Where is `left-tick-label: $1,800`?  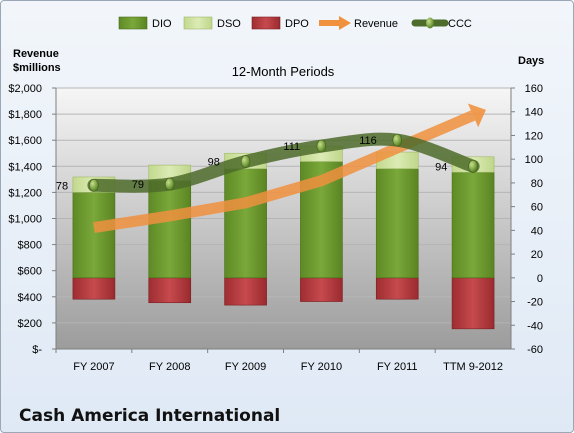 left-tick-label: $1,800 is located at coordinates (25, 115).